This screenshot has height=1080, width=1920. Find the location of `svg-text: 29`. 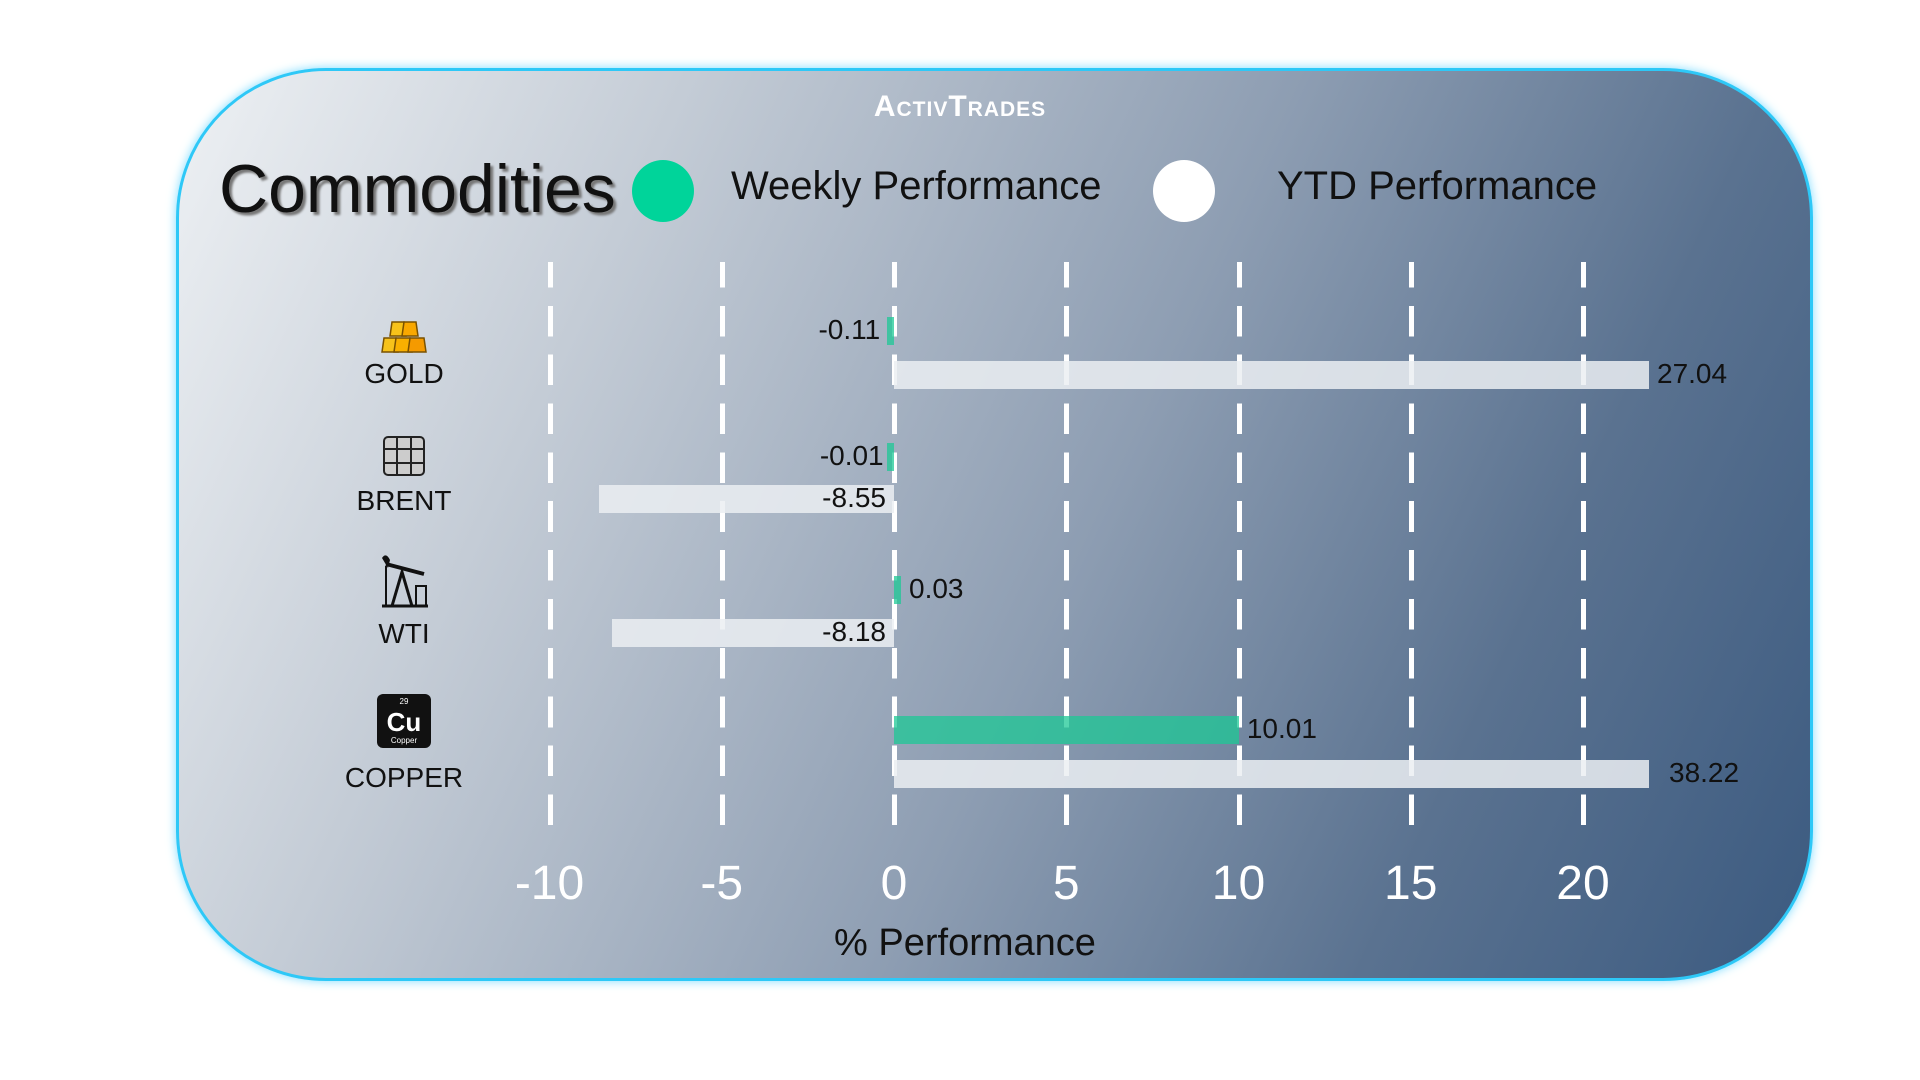

svg-text: 29 is located at coordinates (404, 701).